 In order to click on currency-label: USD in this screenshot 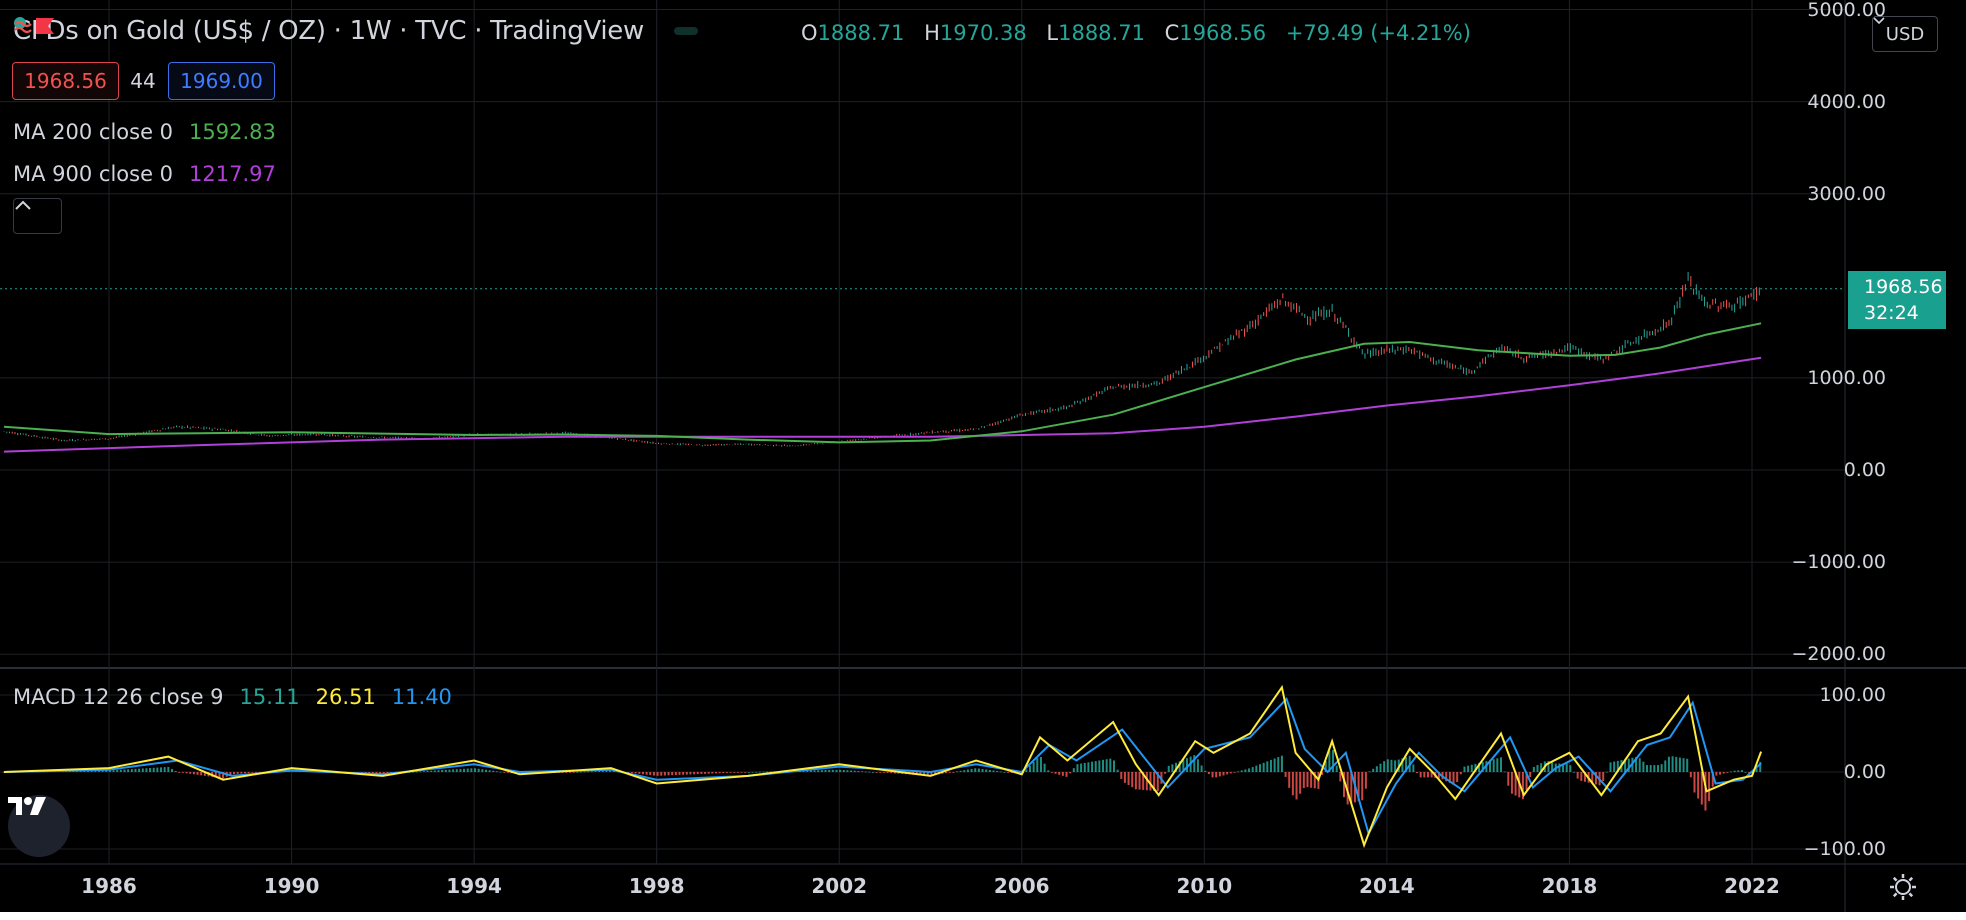, I will do `click(1905, 34)`.